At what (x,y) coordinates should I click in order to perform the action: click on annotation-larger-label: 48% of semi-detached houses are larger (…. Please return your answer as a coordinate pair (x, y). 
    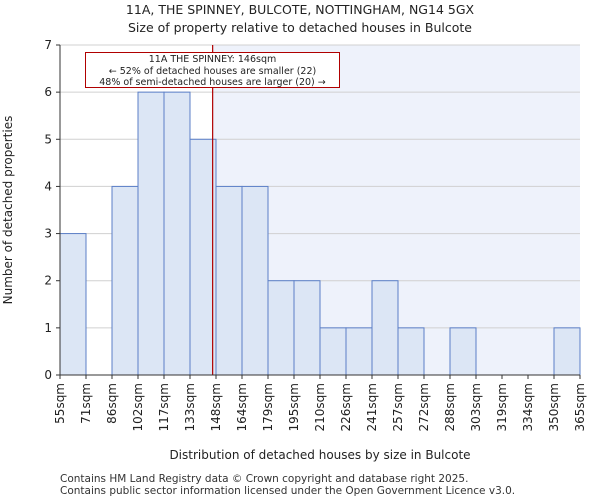
    Looking at the image, I should click on (212, 82).